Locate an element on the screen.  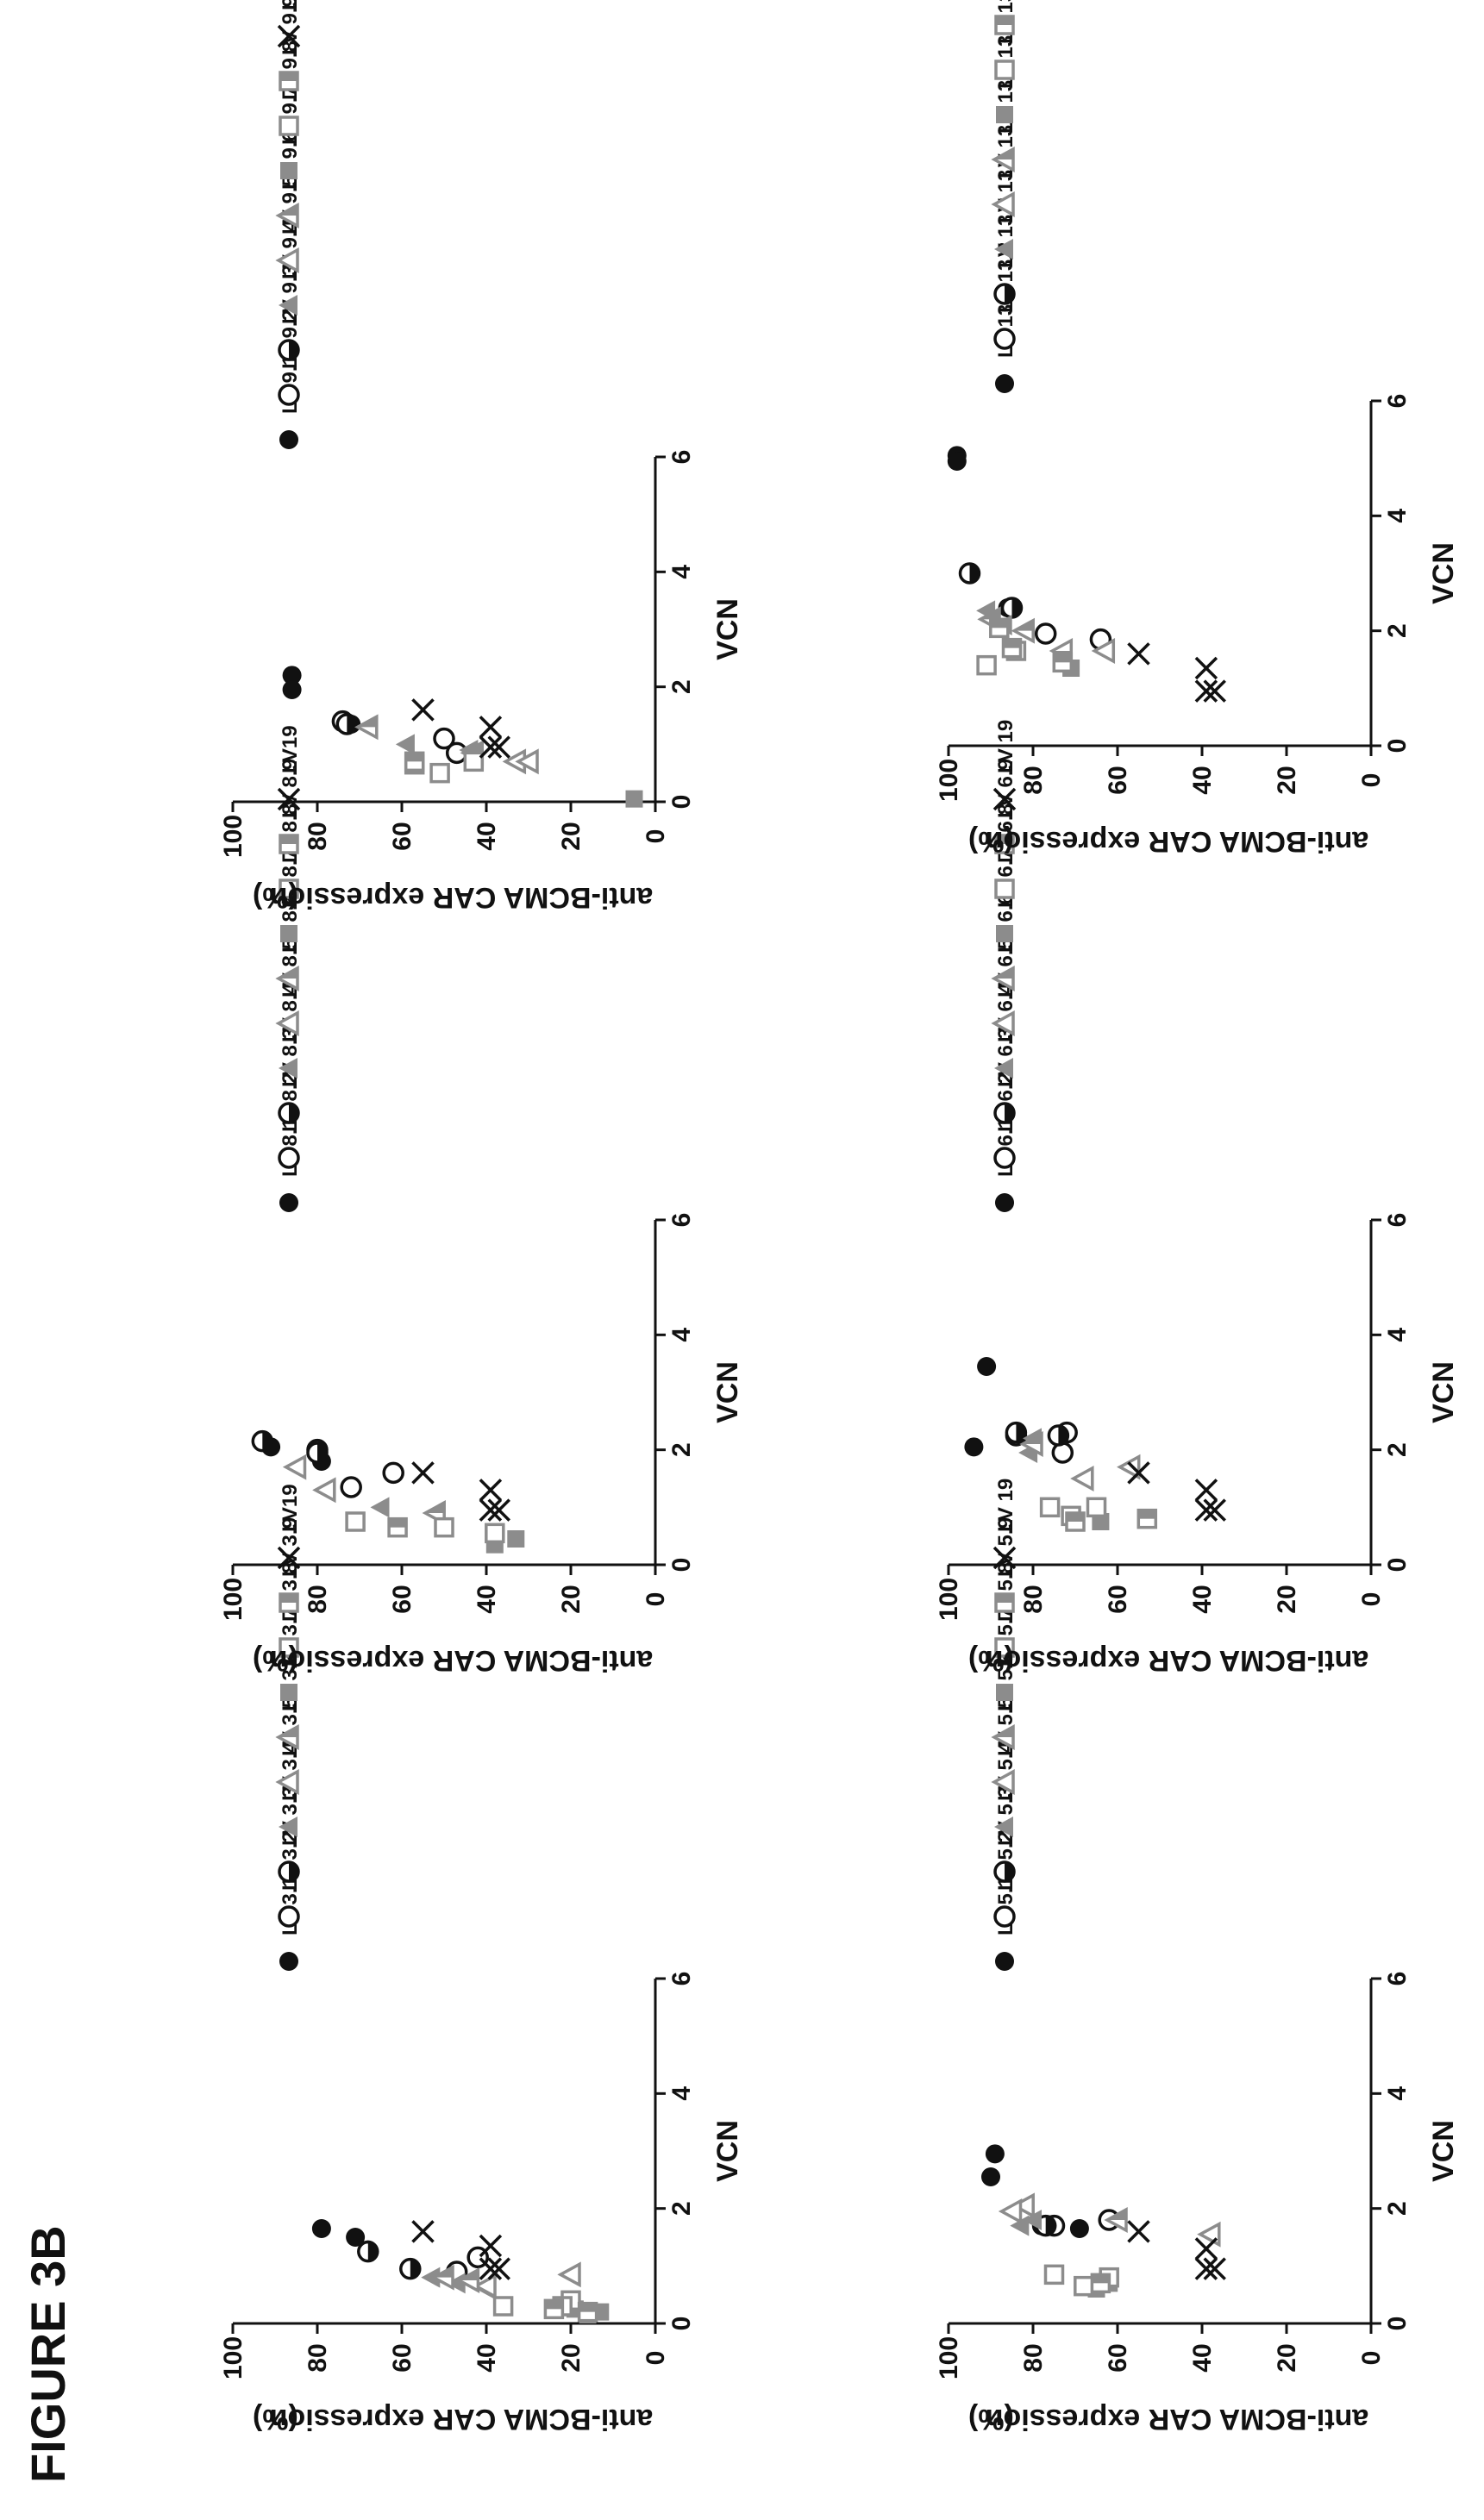
x-tick-label: 2 is located at coordinates (681, 687).